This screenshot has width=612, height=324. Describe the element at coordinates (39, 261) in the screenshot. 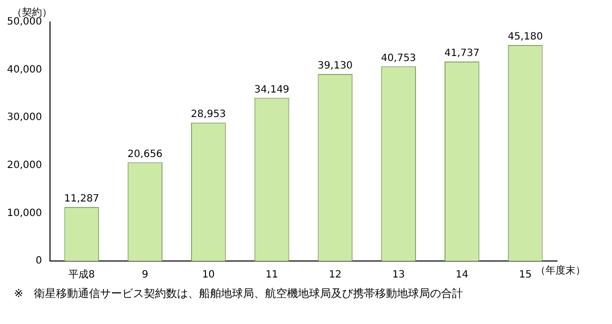

I see `y-tick-label: 0` at that location.